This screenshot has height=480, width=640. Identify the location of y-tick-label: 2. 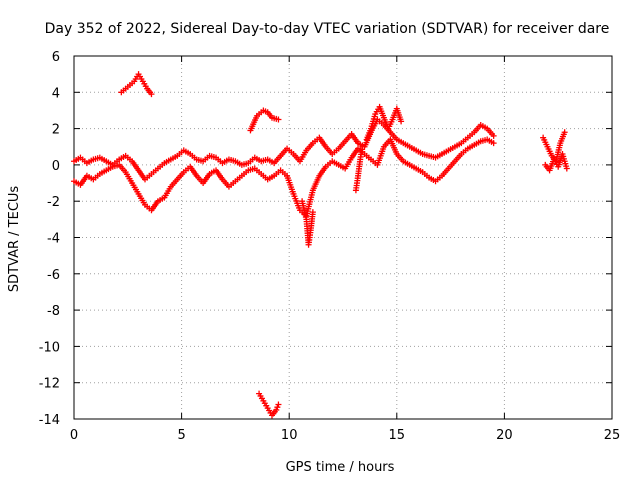
(56, 130).